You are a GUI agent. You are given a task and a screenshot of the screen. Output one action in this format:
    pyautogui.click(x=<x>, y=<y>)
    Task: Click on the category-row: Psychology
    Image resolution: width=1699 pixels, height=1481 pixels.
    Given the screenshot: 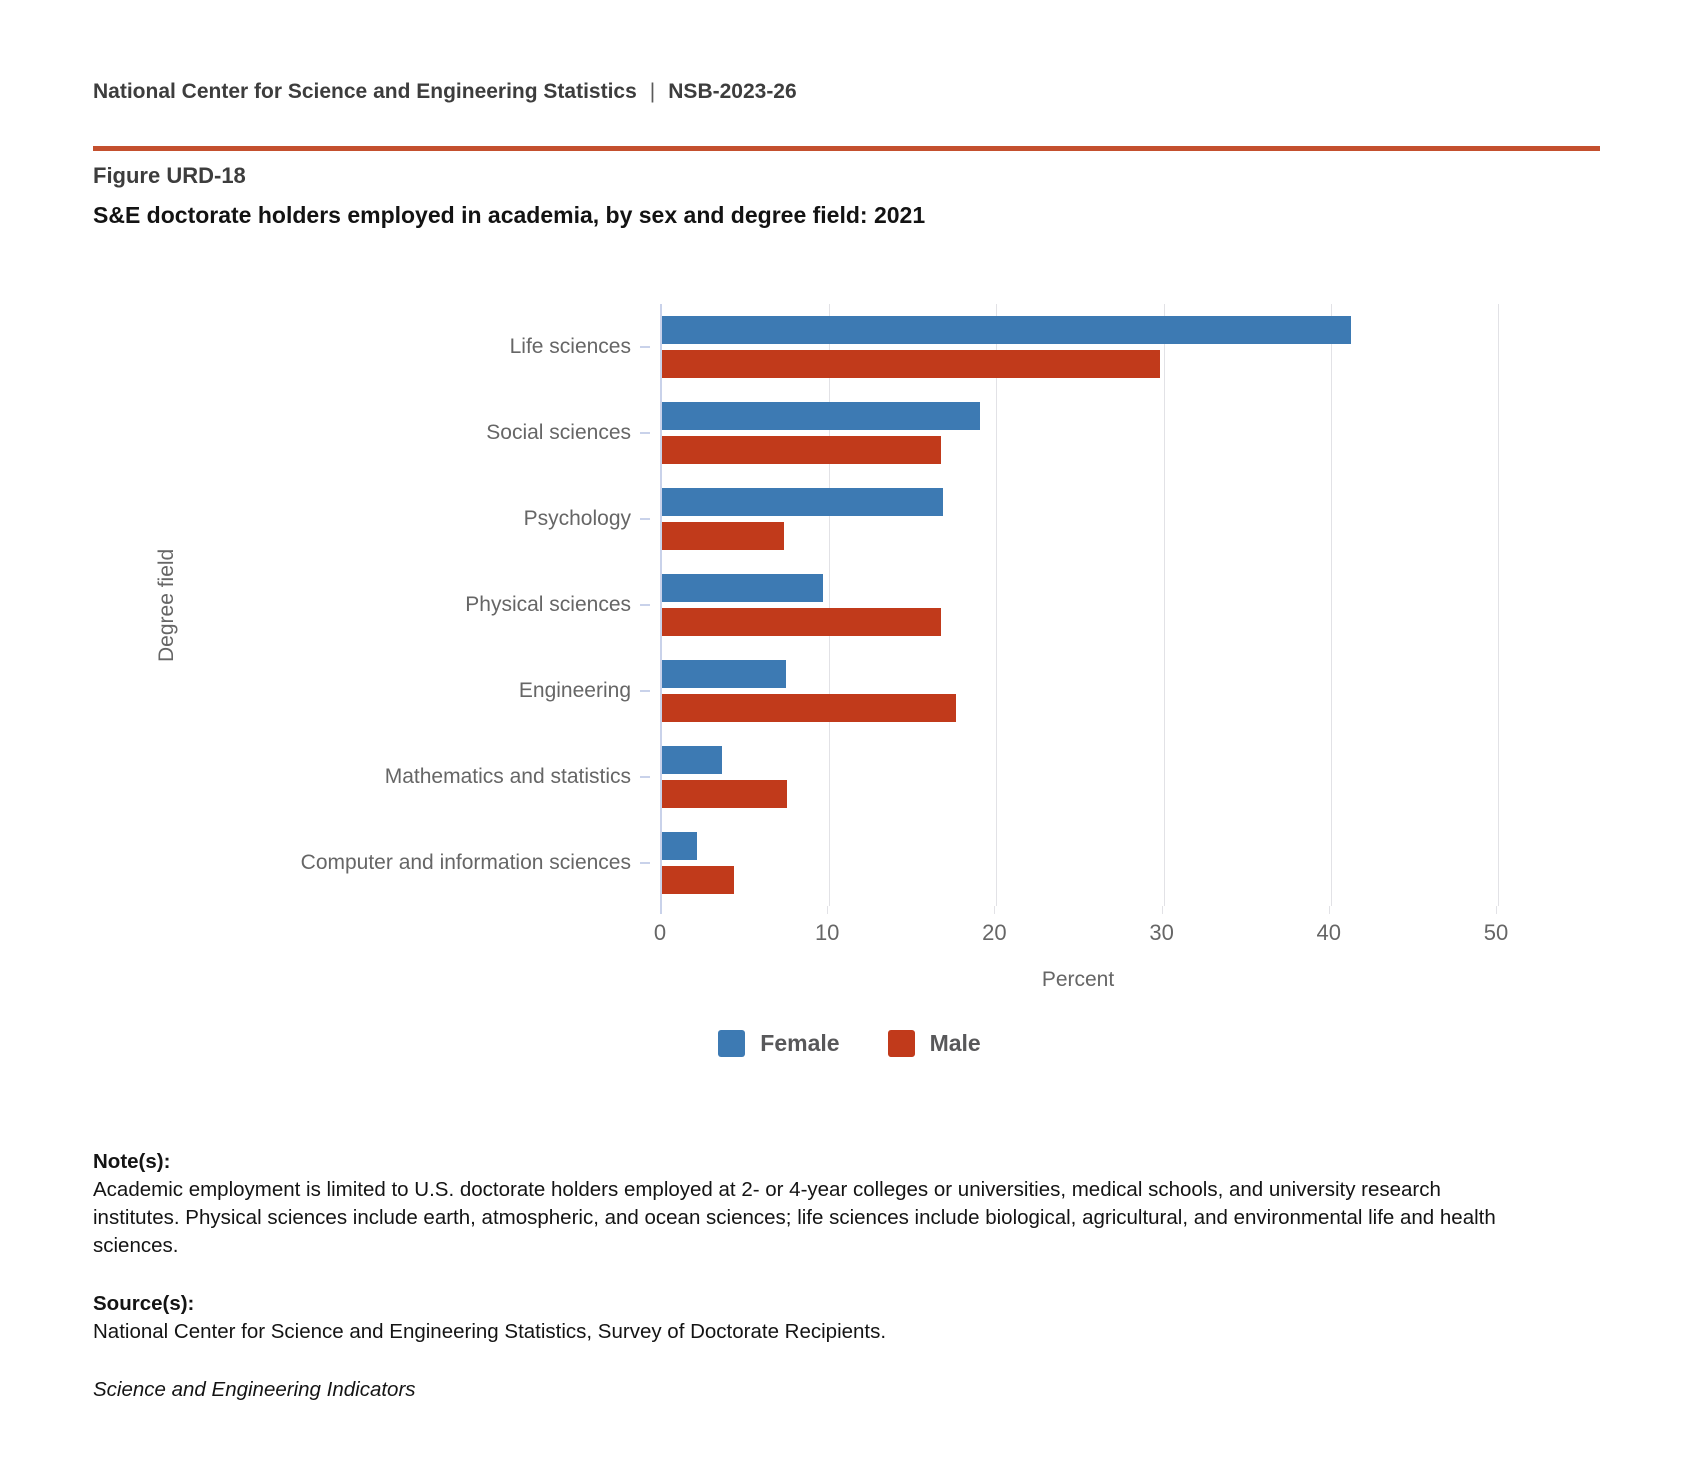 What is the action you would take?
    pyautogui.click(x=325, y=519)
    